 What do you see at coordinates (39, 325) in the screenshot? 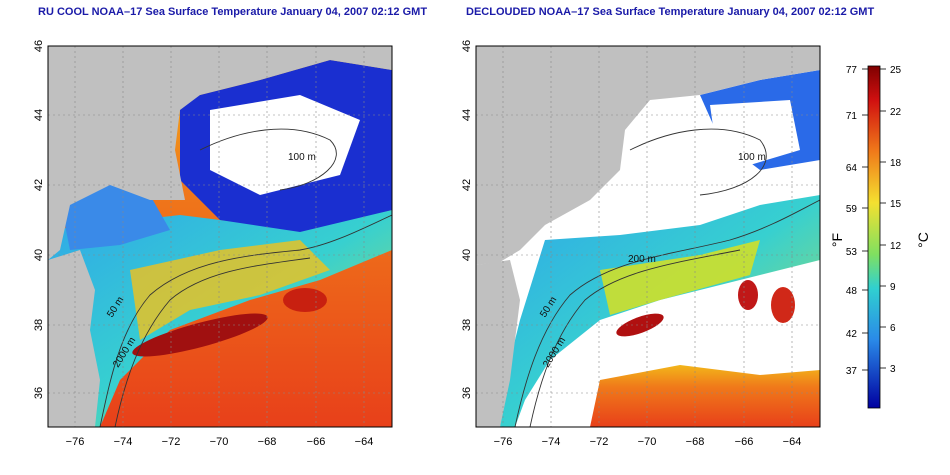
I see `left-y-tick: 38` at bounding box center [39, 325].